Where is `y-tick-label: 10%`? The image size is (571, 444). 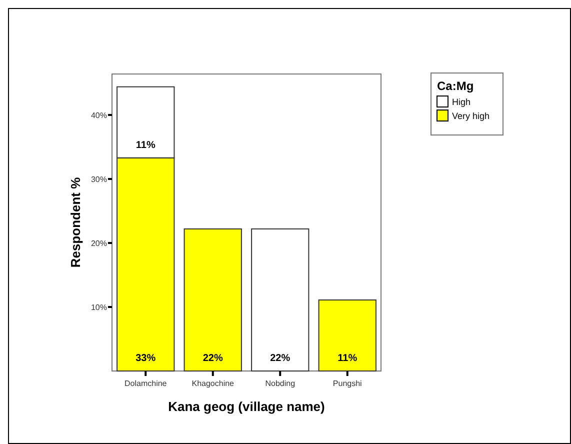
y-tick-label: 10% is located at coordinates (98, 307).